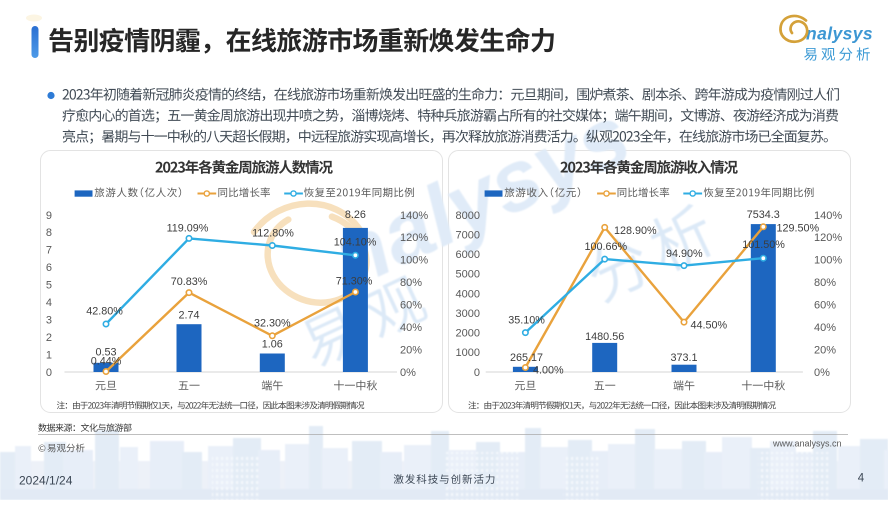  What do you see at coordinates (763, 215) in the screenshot?
I see `svg-text: 7534.3` at bounding box center [763, 215].